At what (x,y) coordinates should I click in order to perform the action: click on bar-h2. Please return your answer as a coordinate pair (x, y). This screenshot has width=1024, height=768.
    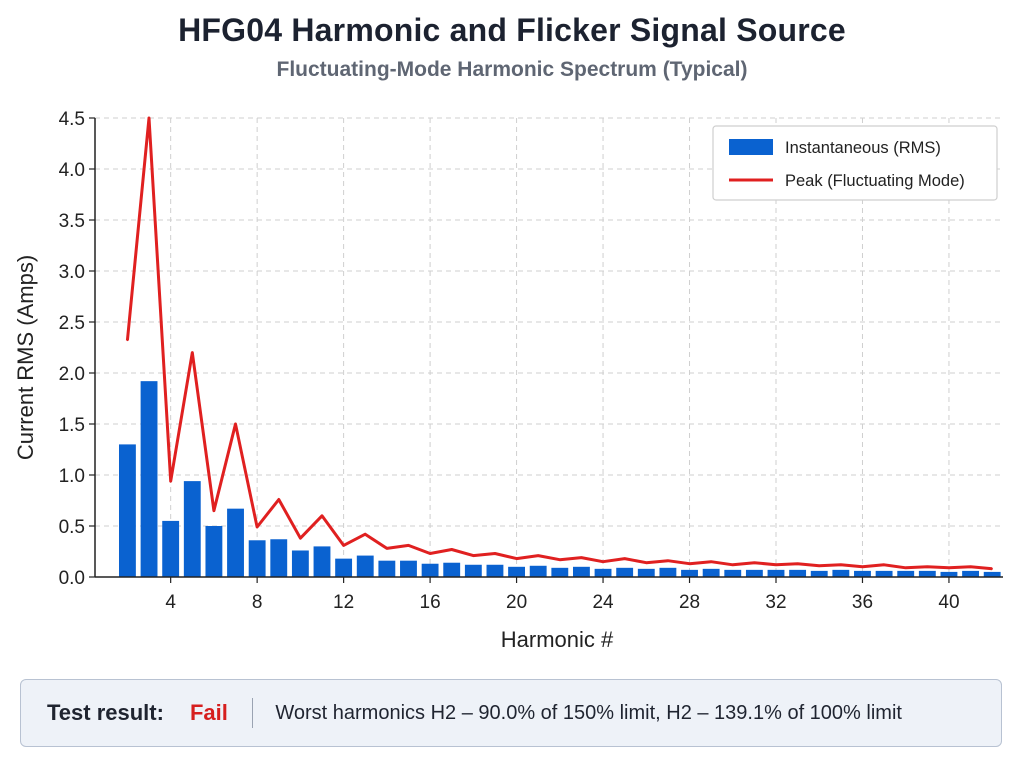
    Looking at the image, I should click on (127, 510).